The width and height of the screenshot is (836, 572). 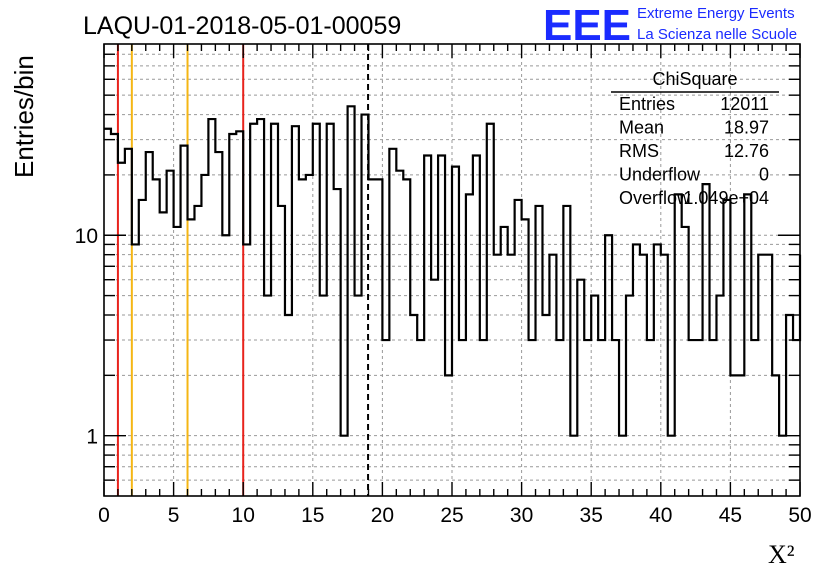 I want to click on chart-title: LAQU-01-2018-05-01-00059, so click(x=242, y=26).